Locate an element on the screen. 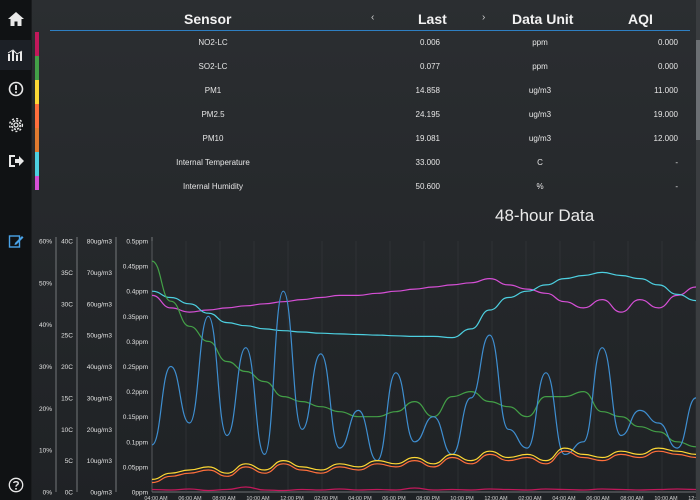 The image size is (700, 500). table-row: NO2-LC 0.006 ppm 0.000 is located at coordinates (370, 42).